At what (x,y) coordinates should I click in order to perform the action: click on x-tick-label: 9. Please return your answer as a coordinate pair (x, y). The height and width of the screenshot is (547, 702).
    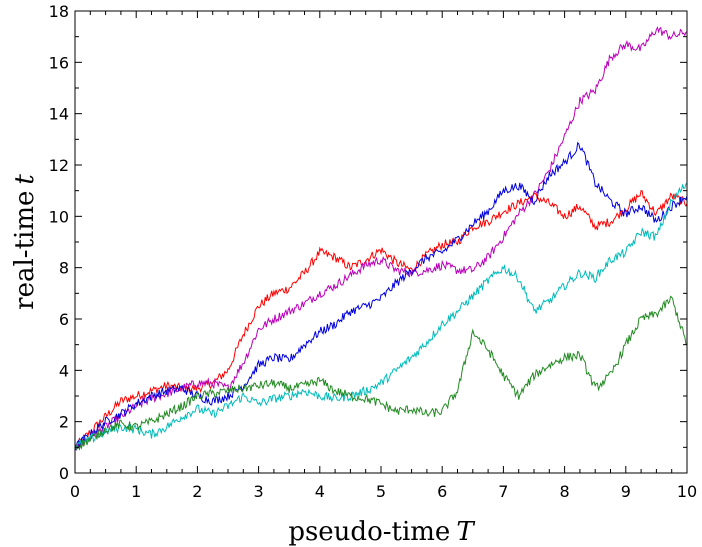
    Looking at the image, I should click on (626, 491).